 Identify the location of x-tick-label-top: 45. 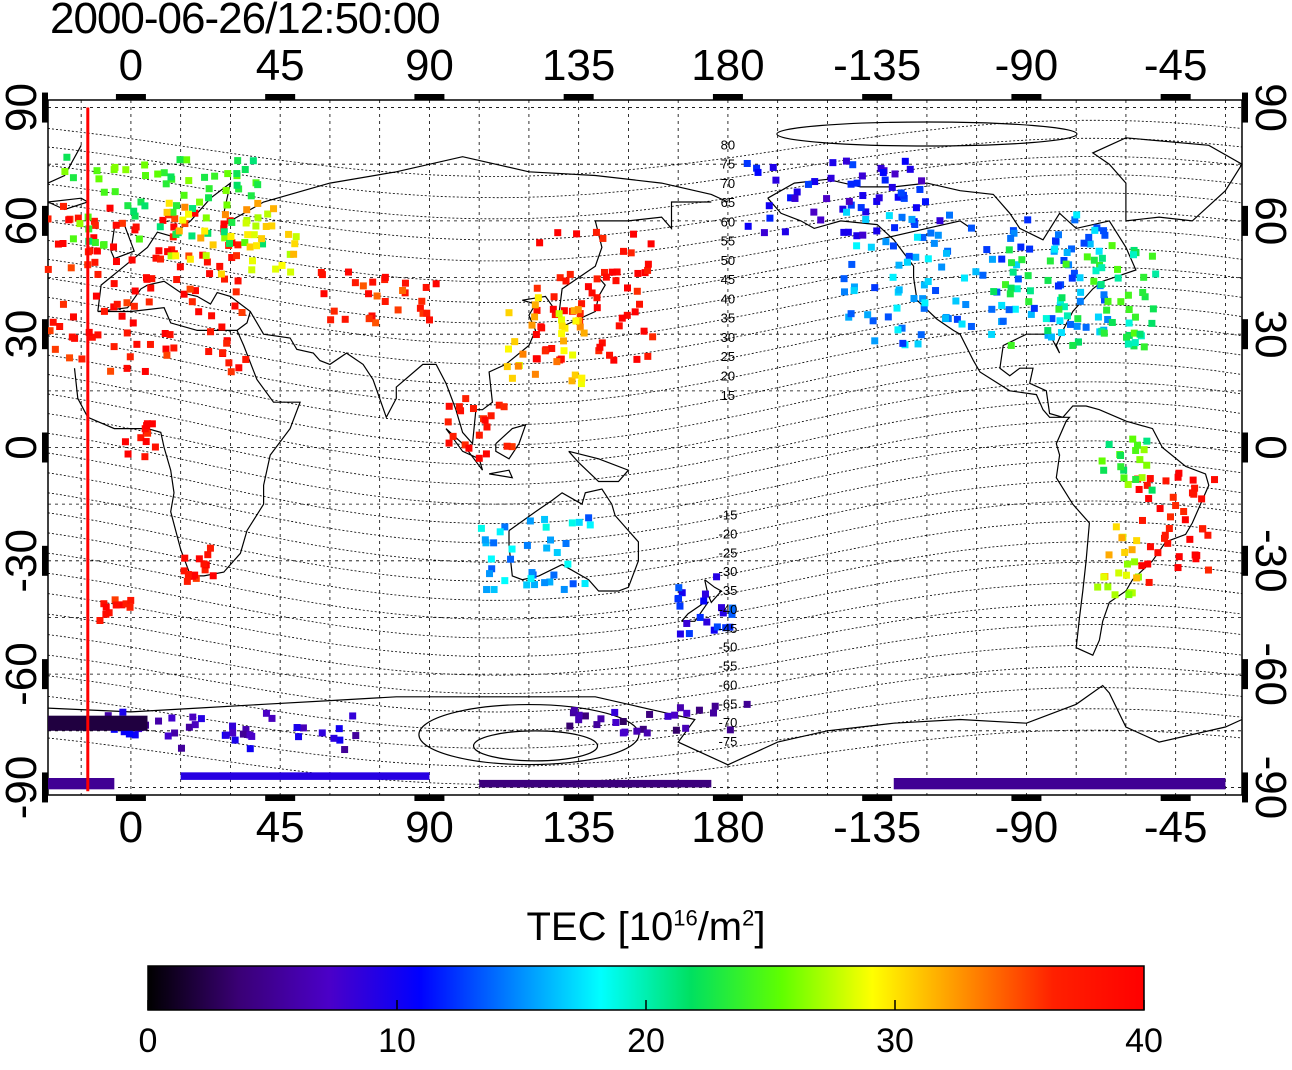
(280, 65).